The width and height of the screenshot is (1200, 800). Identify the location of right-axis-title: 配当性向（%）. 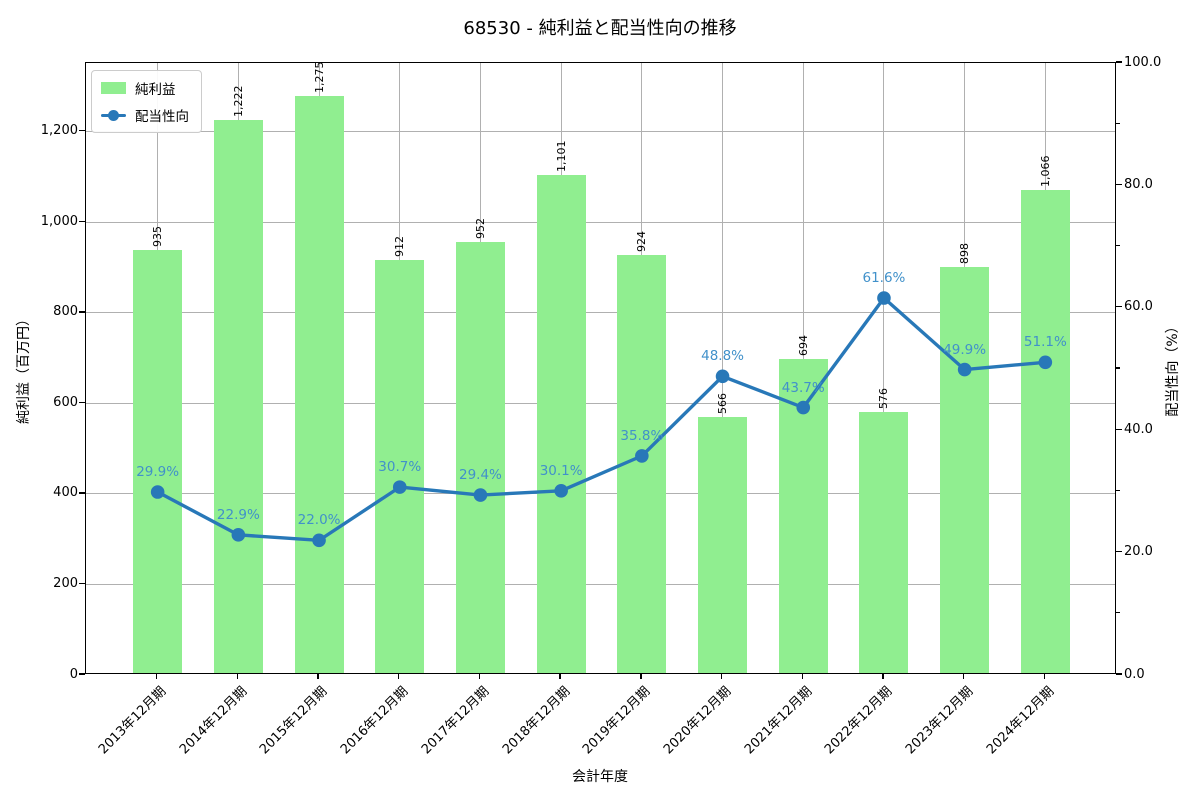
(1173, 368).